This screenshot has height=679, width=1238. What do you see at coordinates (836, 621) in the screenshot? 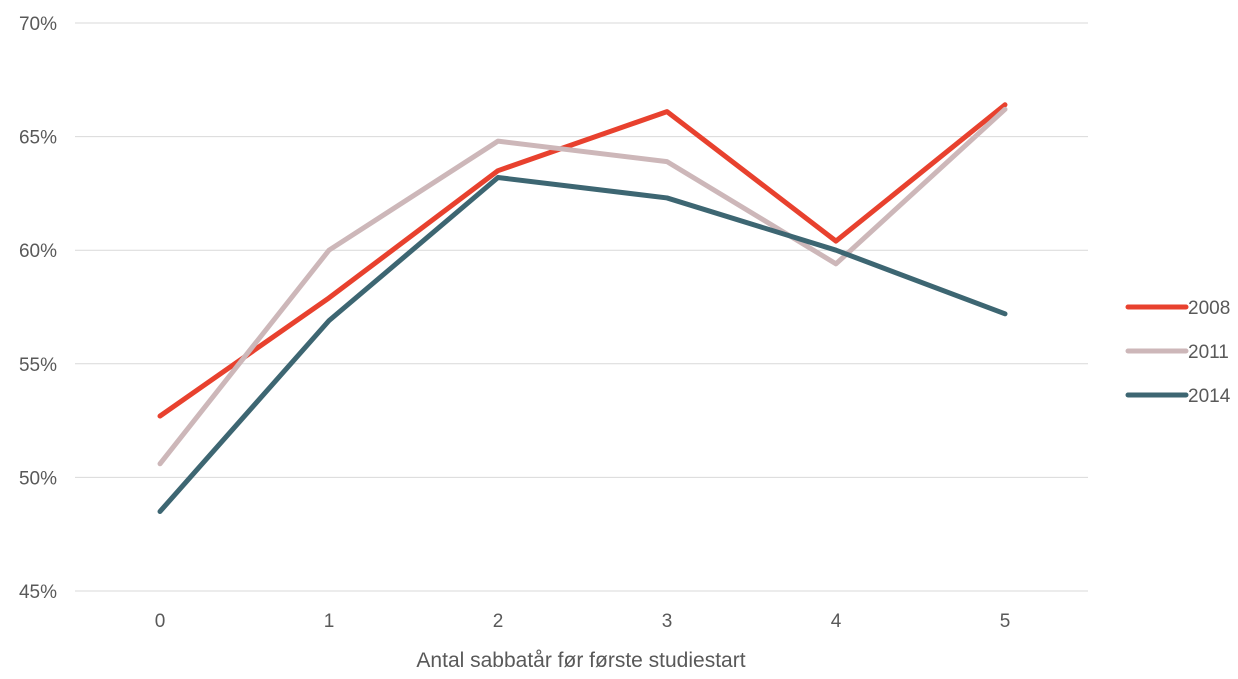
I see `x-tick-label: 4` at bounding box center [836, 621].